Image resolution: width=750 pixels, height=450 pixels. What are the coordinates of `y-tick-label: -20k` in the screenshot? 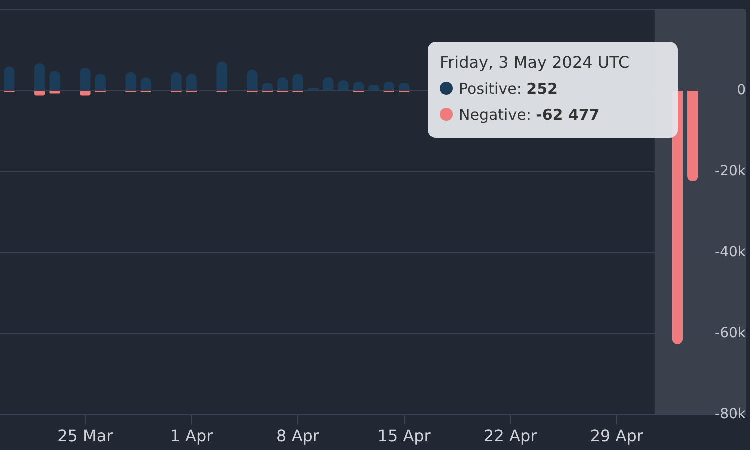 It's located at (731, 172).